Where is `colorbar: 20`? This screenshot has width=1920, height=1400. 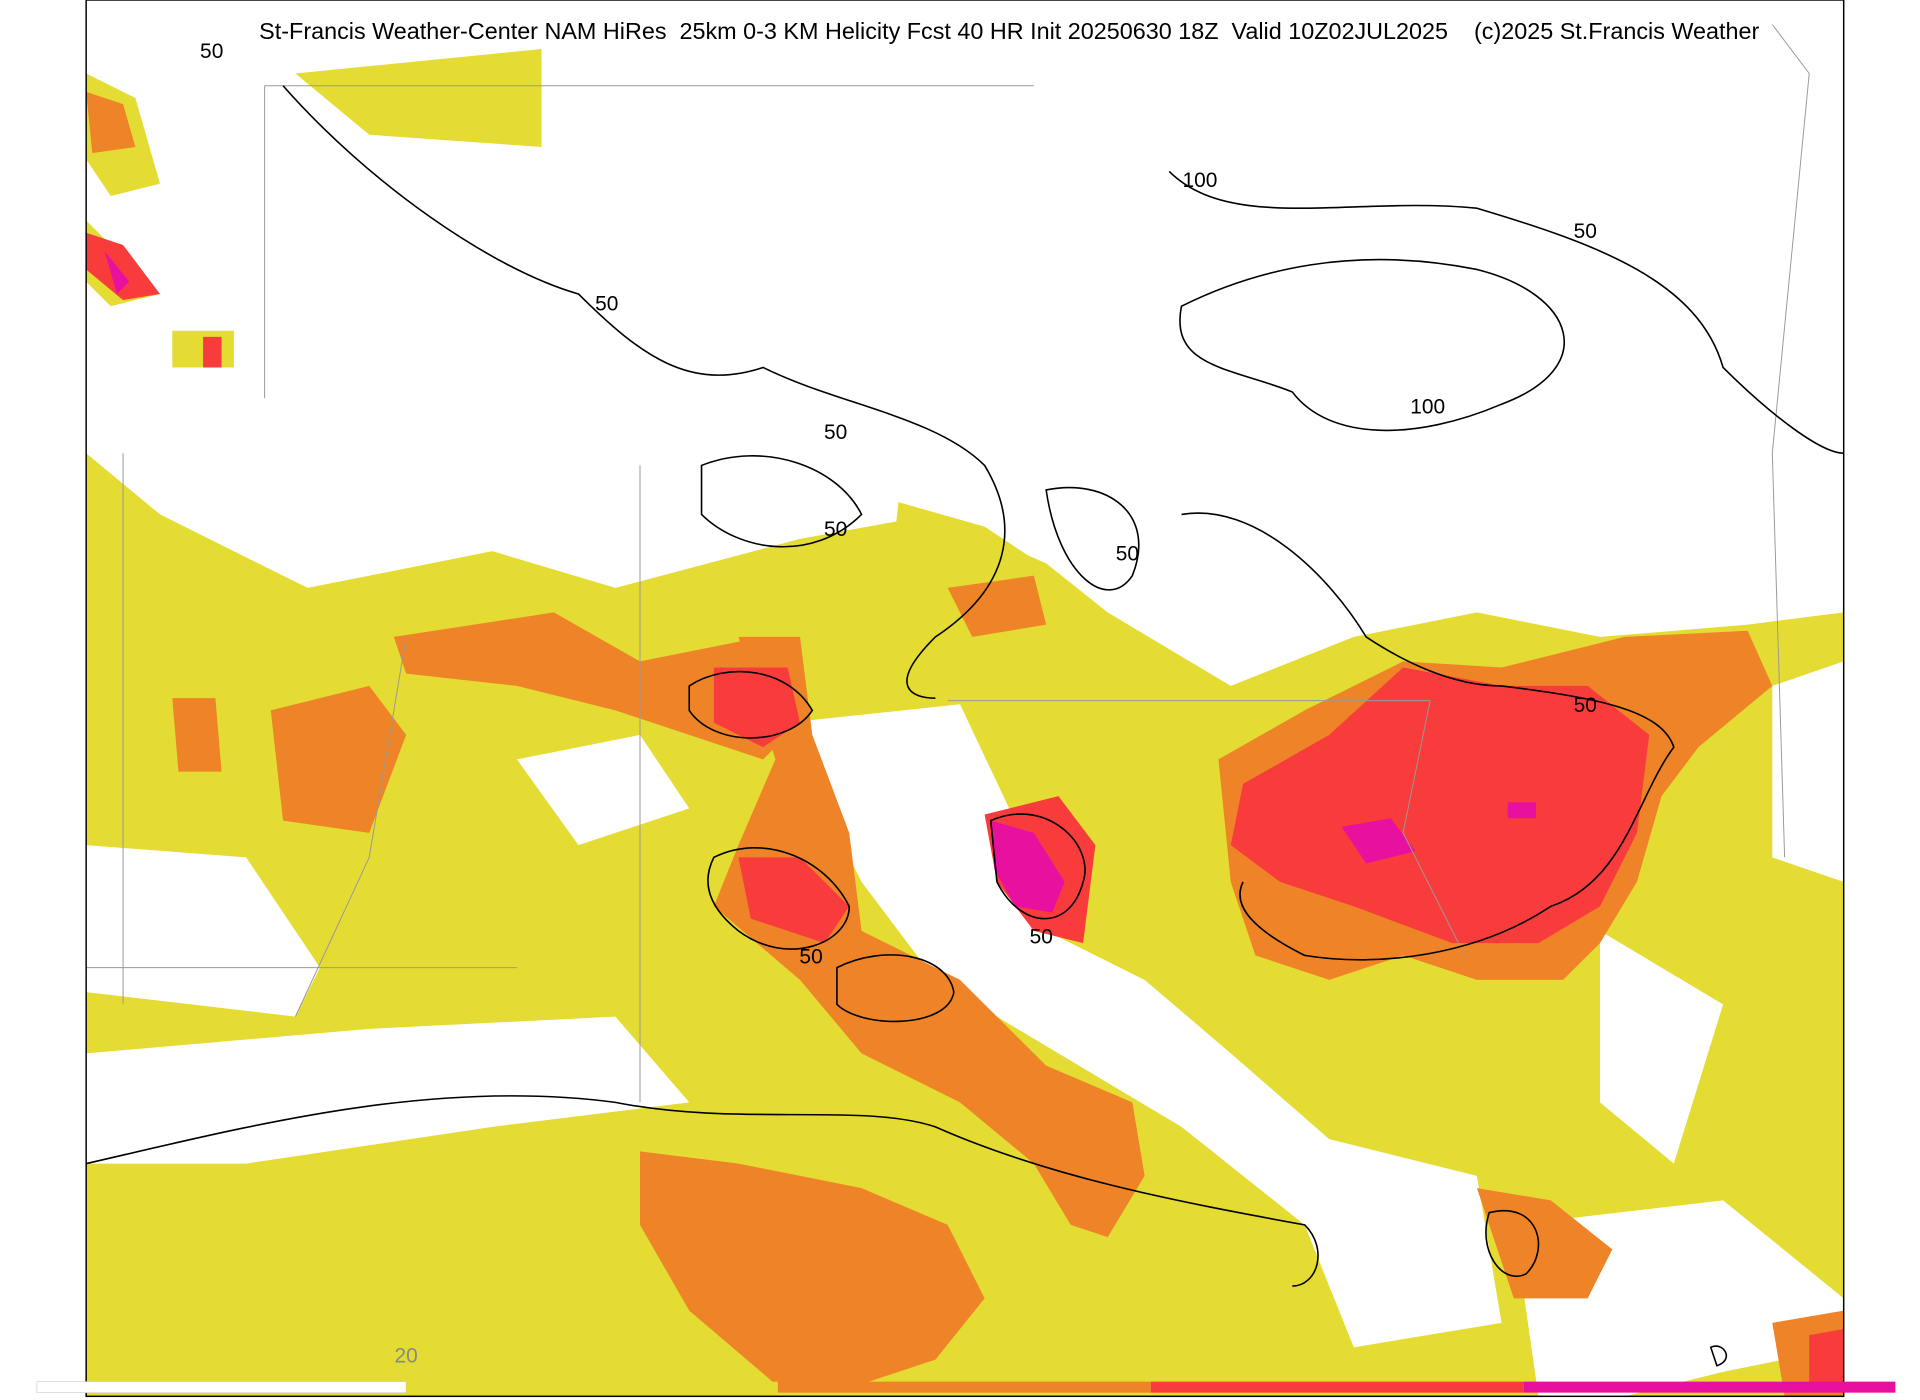 colorbar: 20 is located at coordinates (966, 1369).